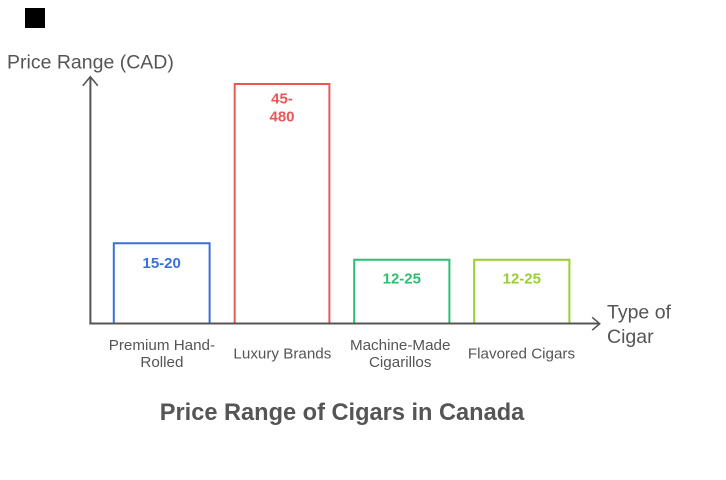 The image size is (726, 480). I want to click on svg-text: Premium Hand-, so click(162, 345).